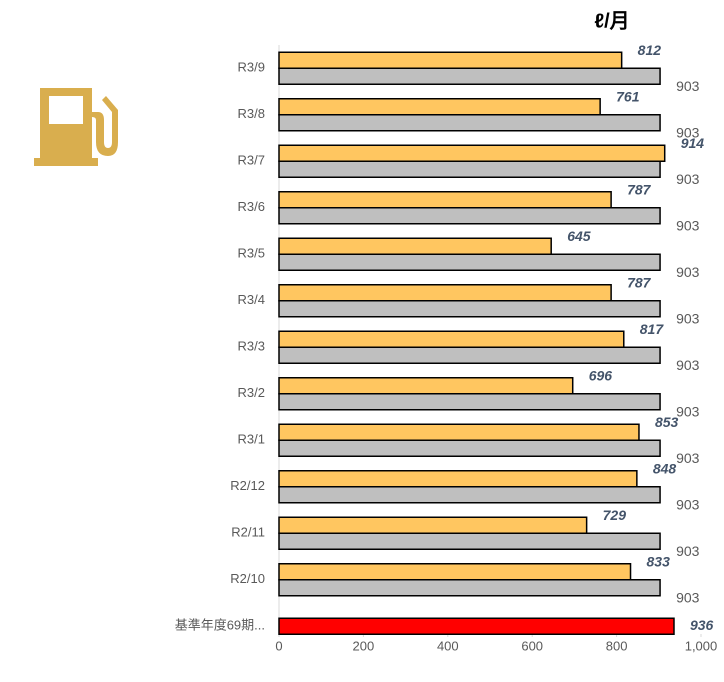  Describe the element at coordinates (448, 645) in the screenshot. I see `x-tick-label: 400` at that location.